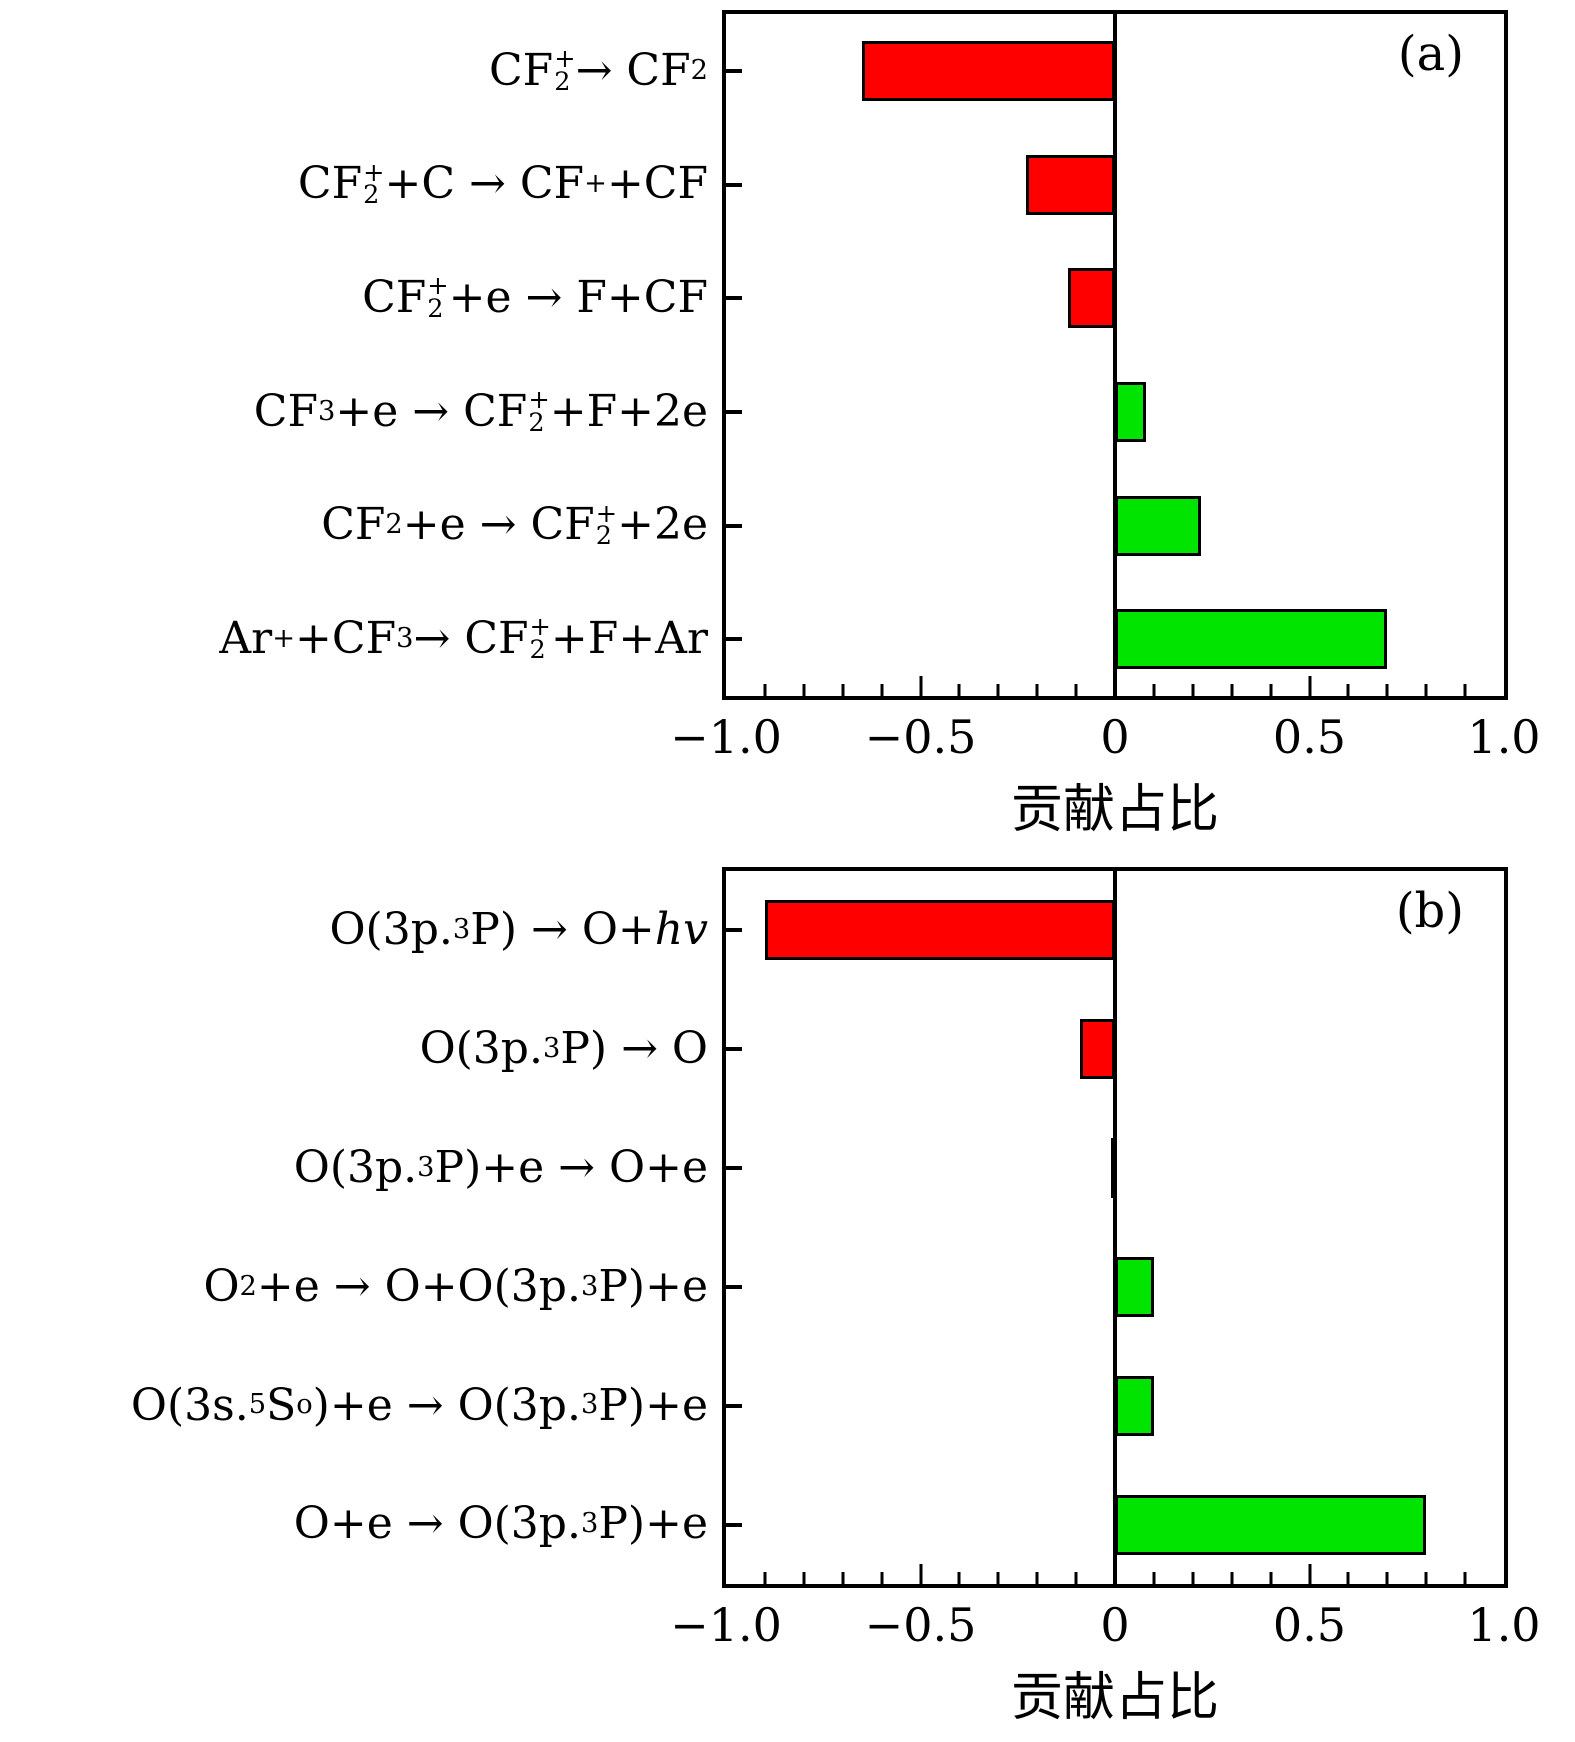 This screenshot has width=1575, height=1742. I want to click on category-label-b-2: O(3p. 3 P) → O, so click(563, 1049).